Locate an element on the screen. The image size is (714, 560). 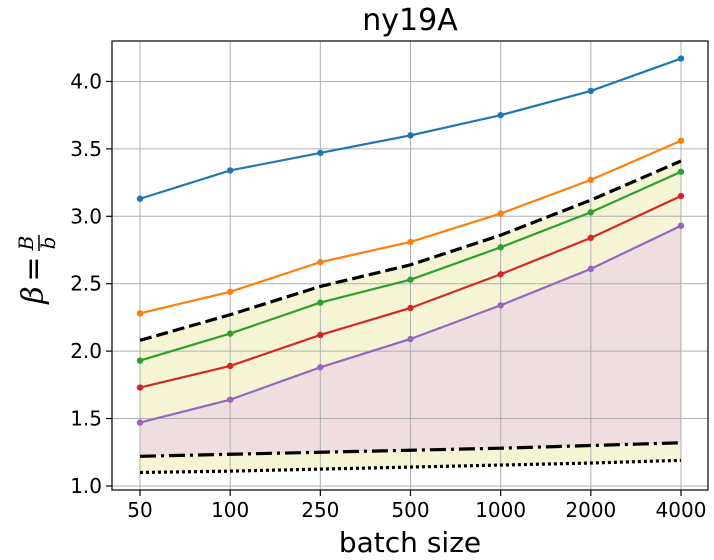
chart-title: ny19A is located at coordinates (410, 20).